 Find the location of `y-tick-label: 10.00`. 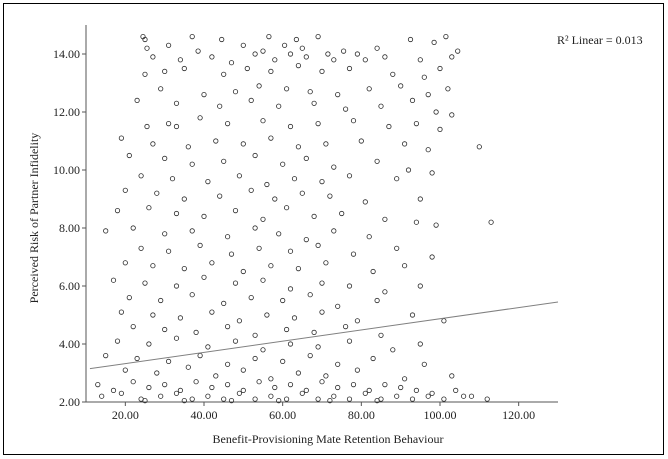

y-tick-label: 10.00 is located at coordinates (66, 170).